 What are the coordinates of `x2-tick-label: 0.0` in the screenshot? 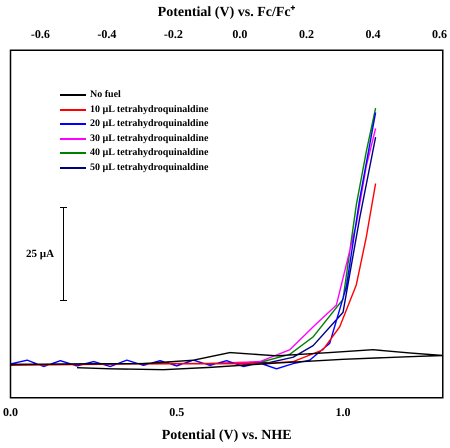 It's located at (240, 34).